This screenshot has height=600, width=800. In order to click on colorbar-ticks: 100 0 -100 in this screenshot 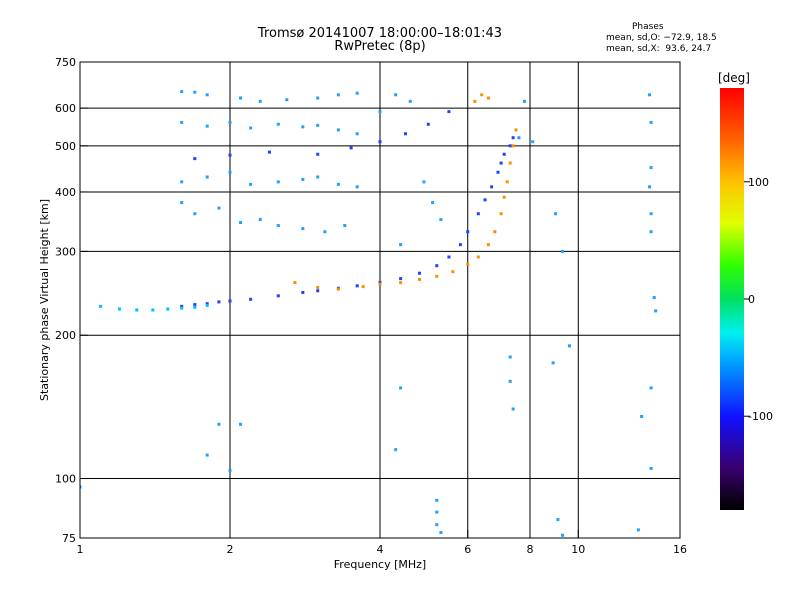, I will do `click(758, 299)`.